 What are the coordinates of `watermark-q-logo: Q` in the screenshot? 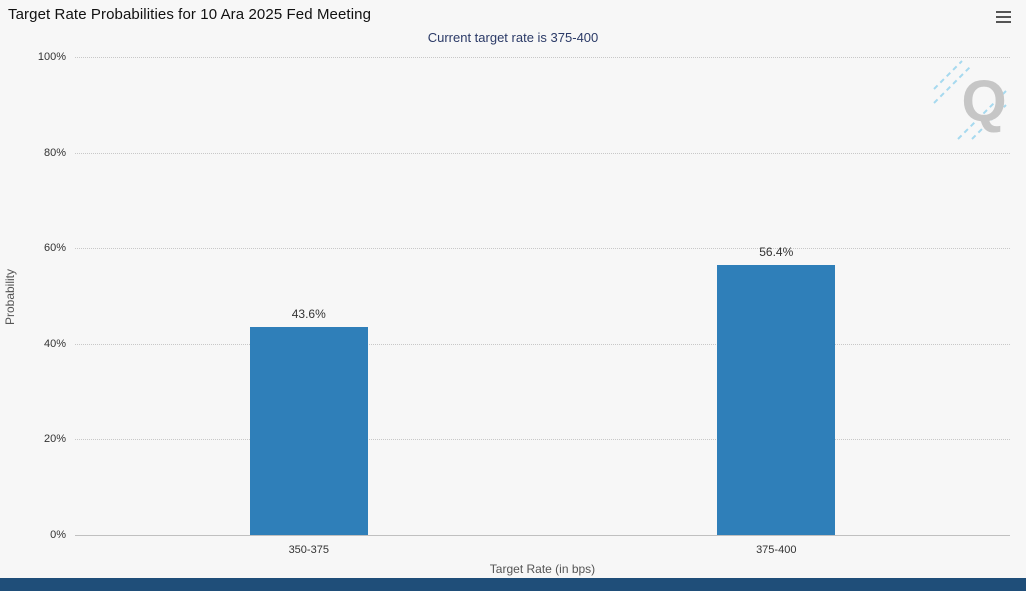 It's located at (970, 100).